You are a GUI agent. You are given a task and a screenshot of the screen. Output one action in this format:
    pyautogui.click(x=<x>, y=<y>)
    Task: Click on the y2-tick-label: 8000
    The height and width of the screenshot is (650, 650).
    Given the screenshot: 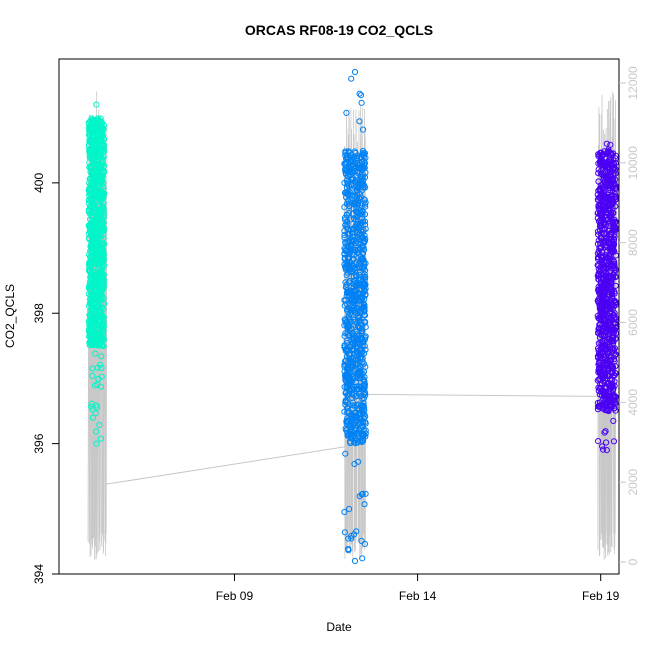 What is the action you would take?
    pyautogui.click(x=633, y=242)
    